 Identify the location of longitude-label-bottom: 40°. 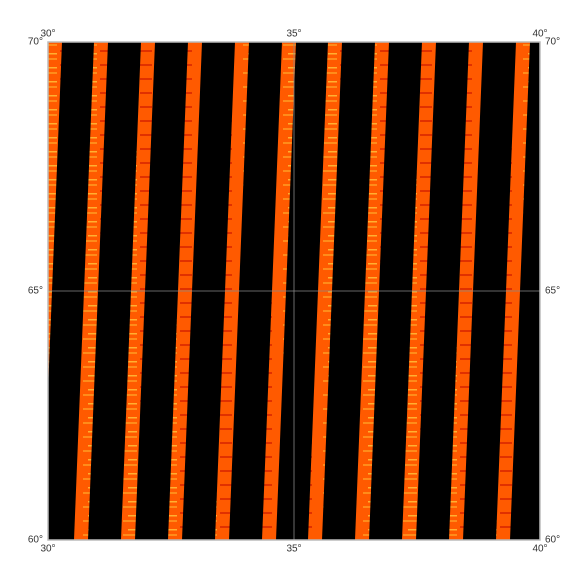
(539, 549).